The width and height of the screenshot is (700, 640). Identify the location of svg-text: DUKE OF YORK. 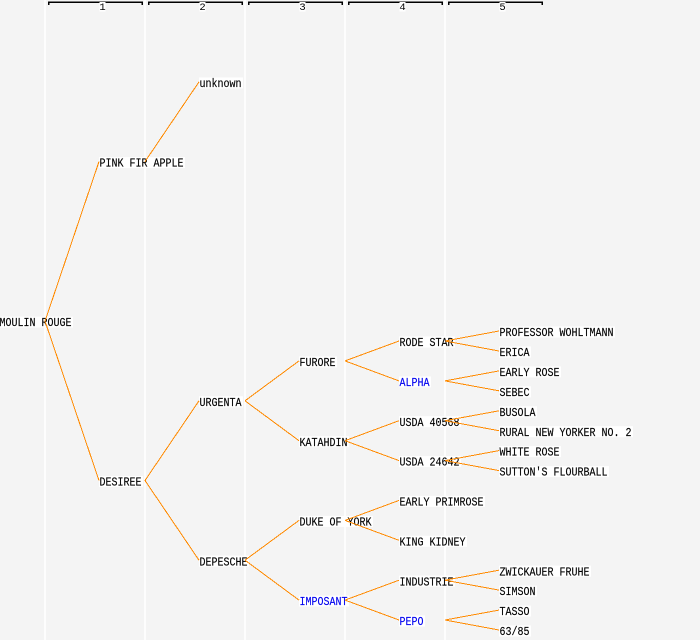
(336, 523).